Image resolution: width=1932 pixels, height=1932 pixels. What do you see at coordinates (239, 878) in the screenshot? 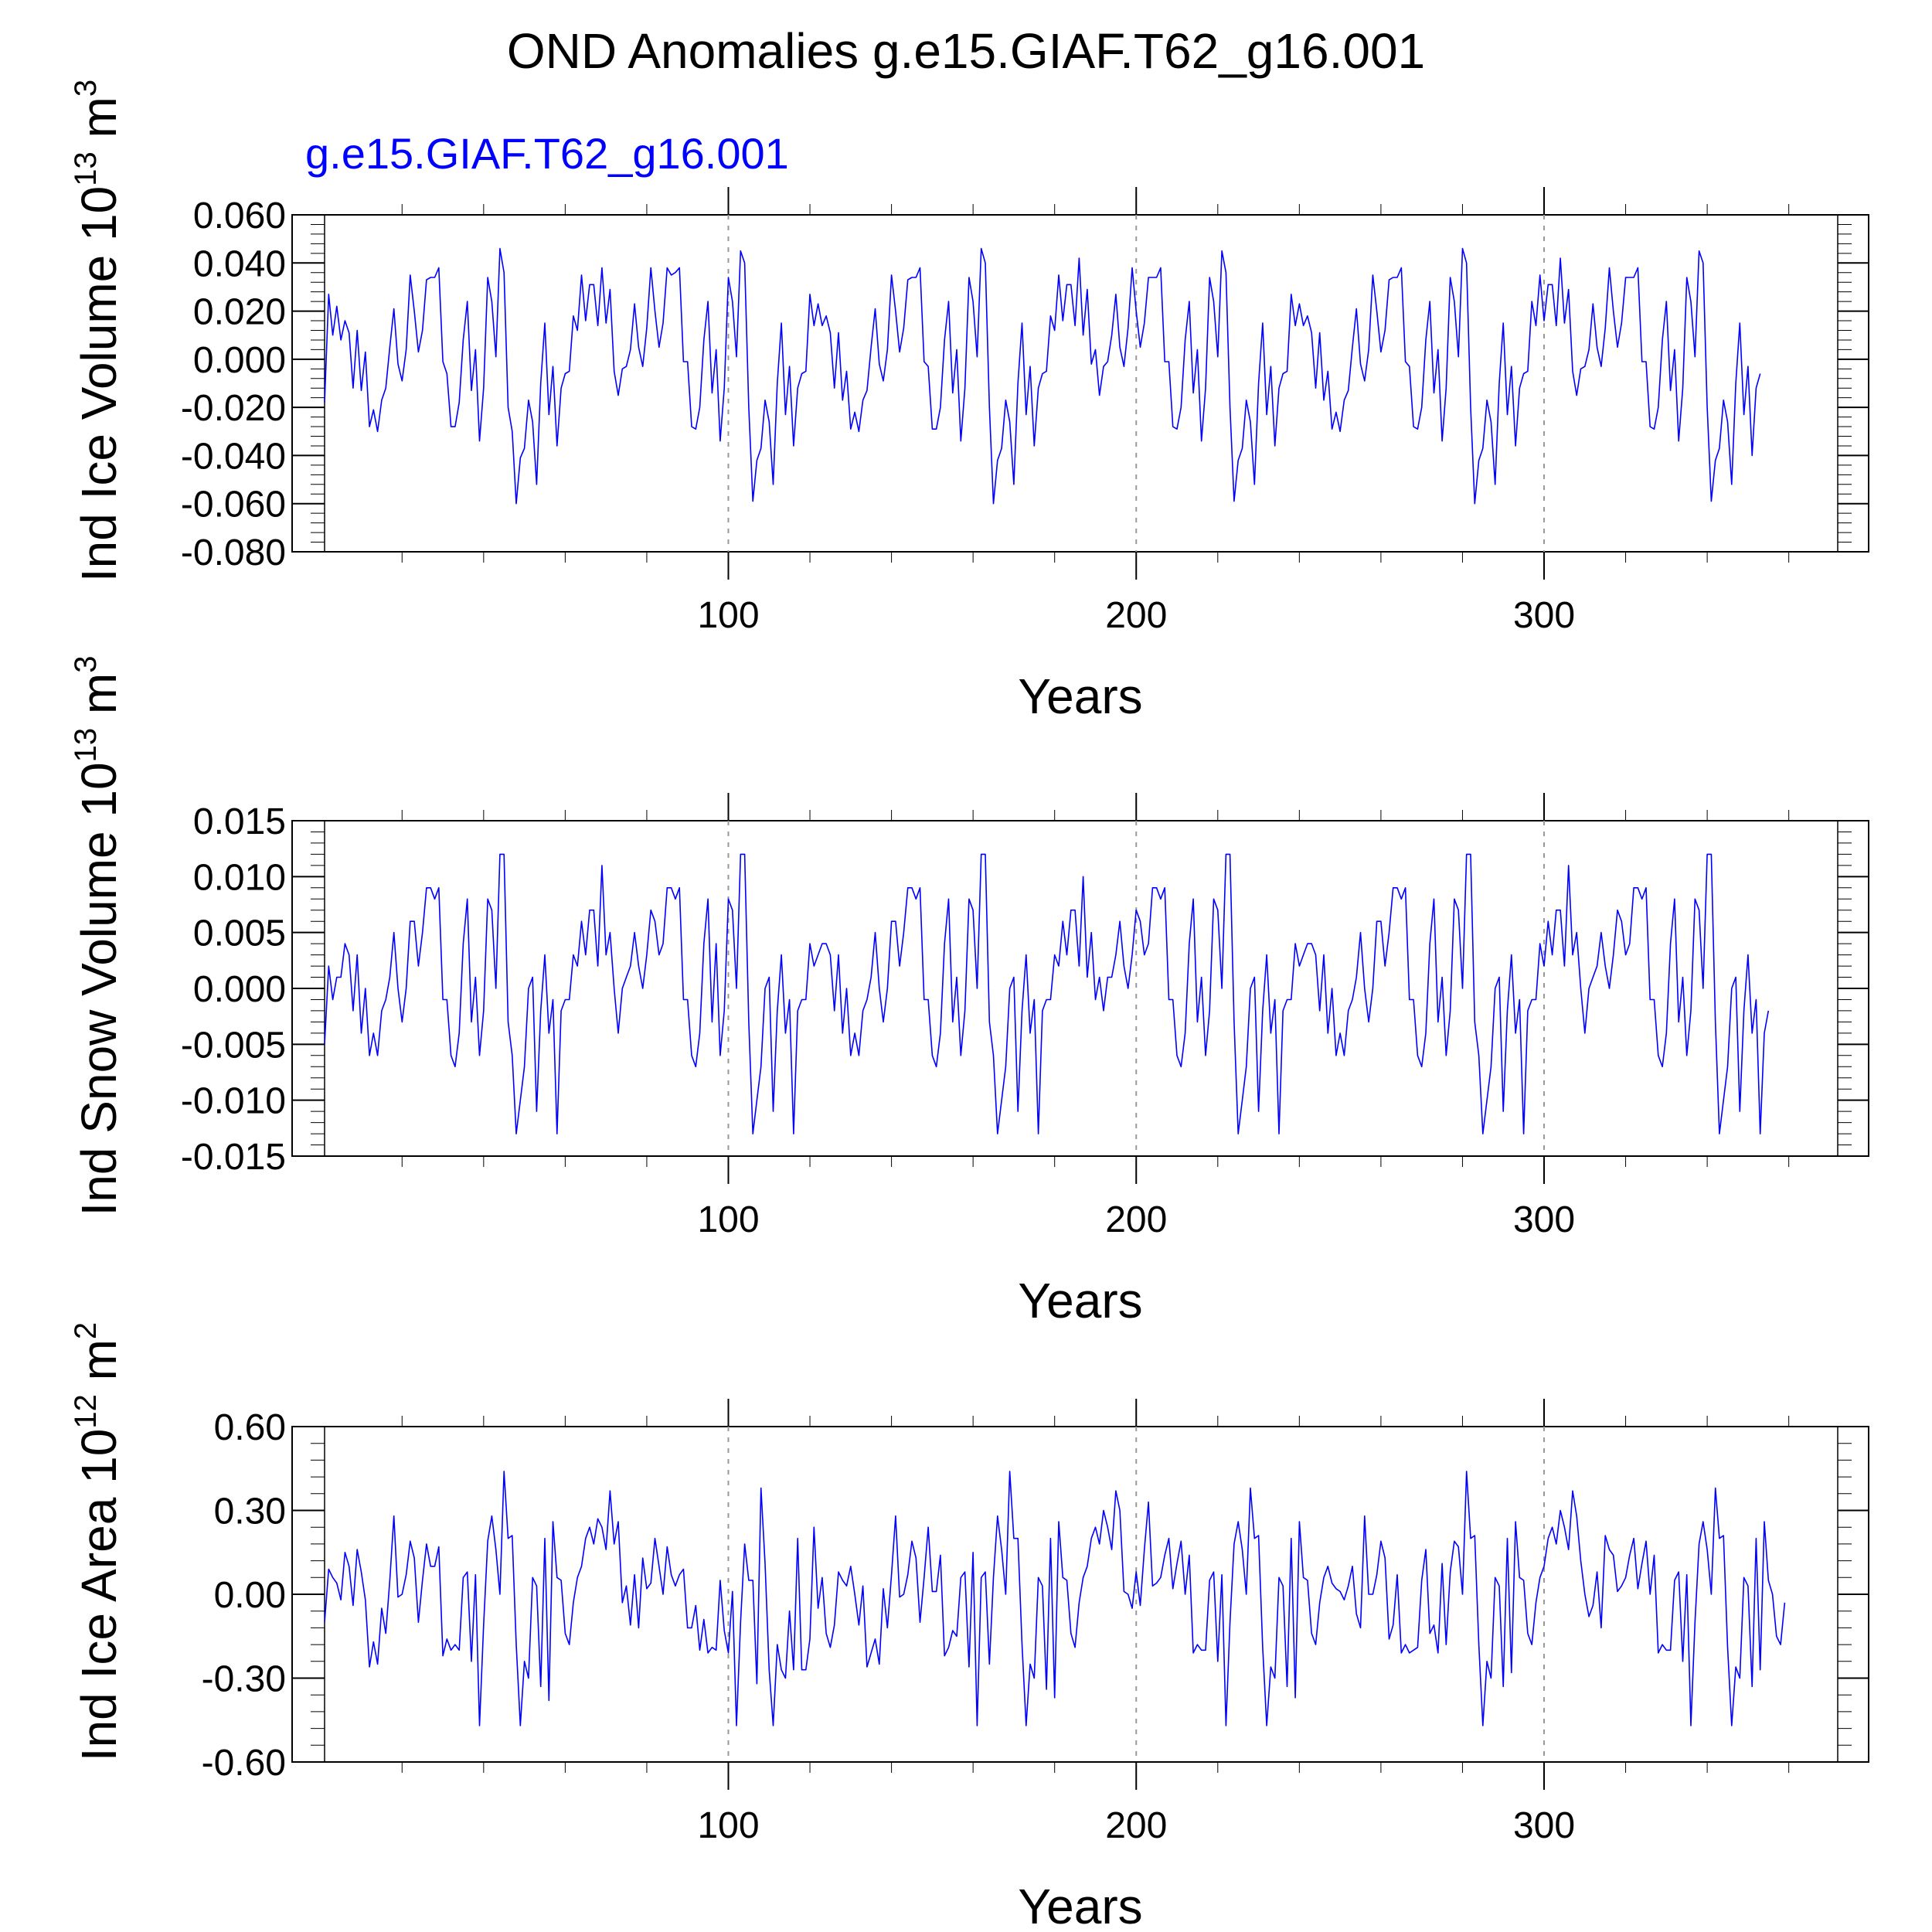
I see `y-tick-label: 0.010` at bounding box center [239, 878].